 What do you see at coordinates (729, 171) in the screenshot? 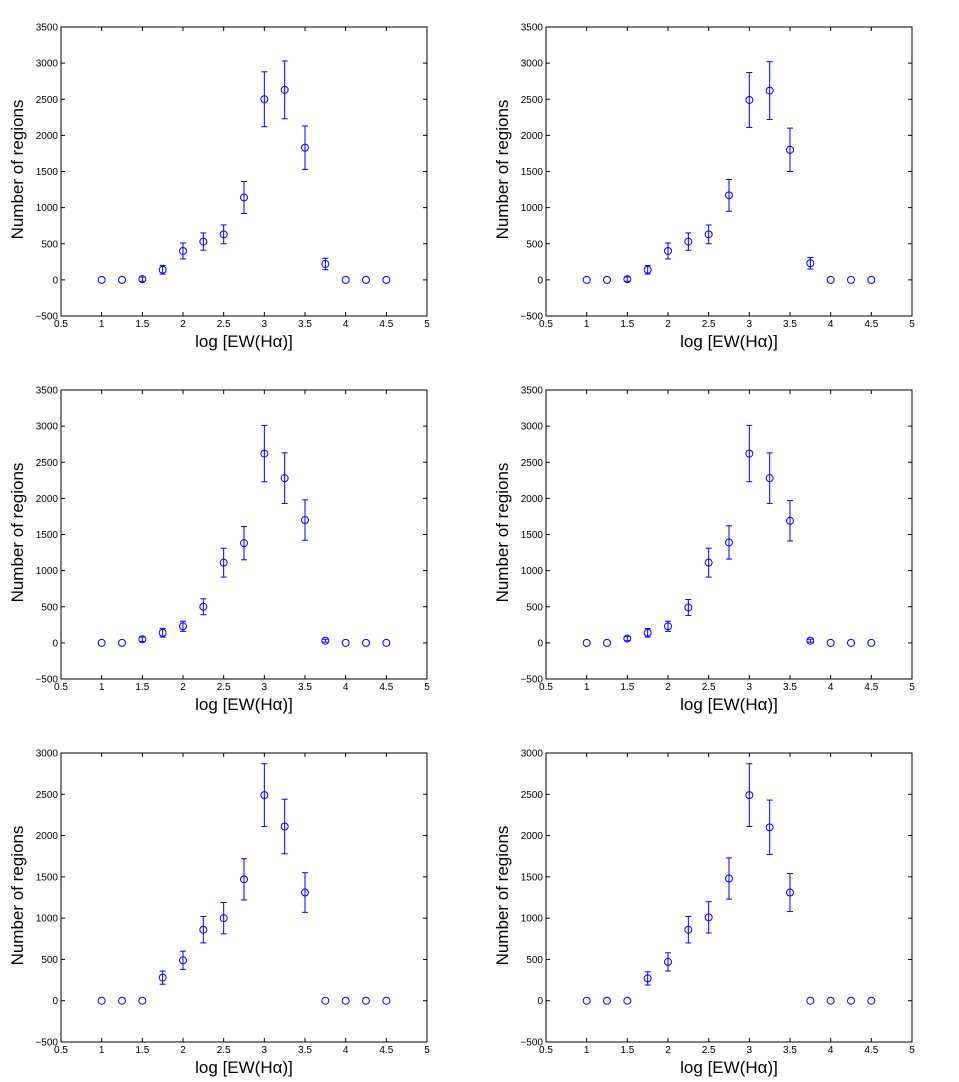
I see `plot-frame` at bounding box center [729, 171].